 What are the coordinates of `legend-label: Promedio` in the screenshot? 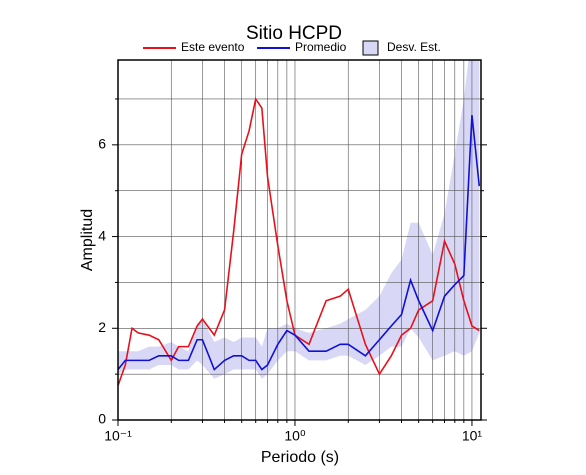 It's located at (321, 47).